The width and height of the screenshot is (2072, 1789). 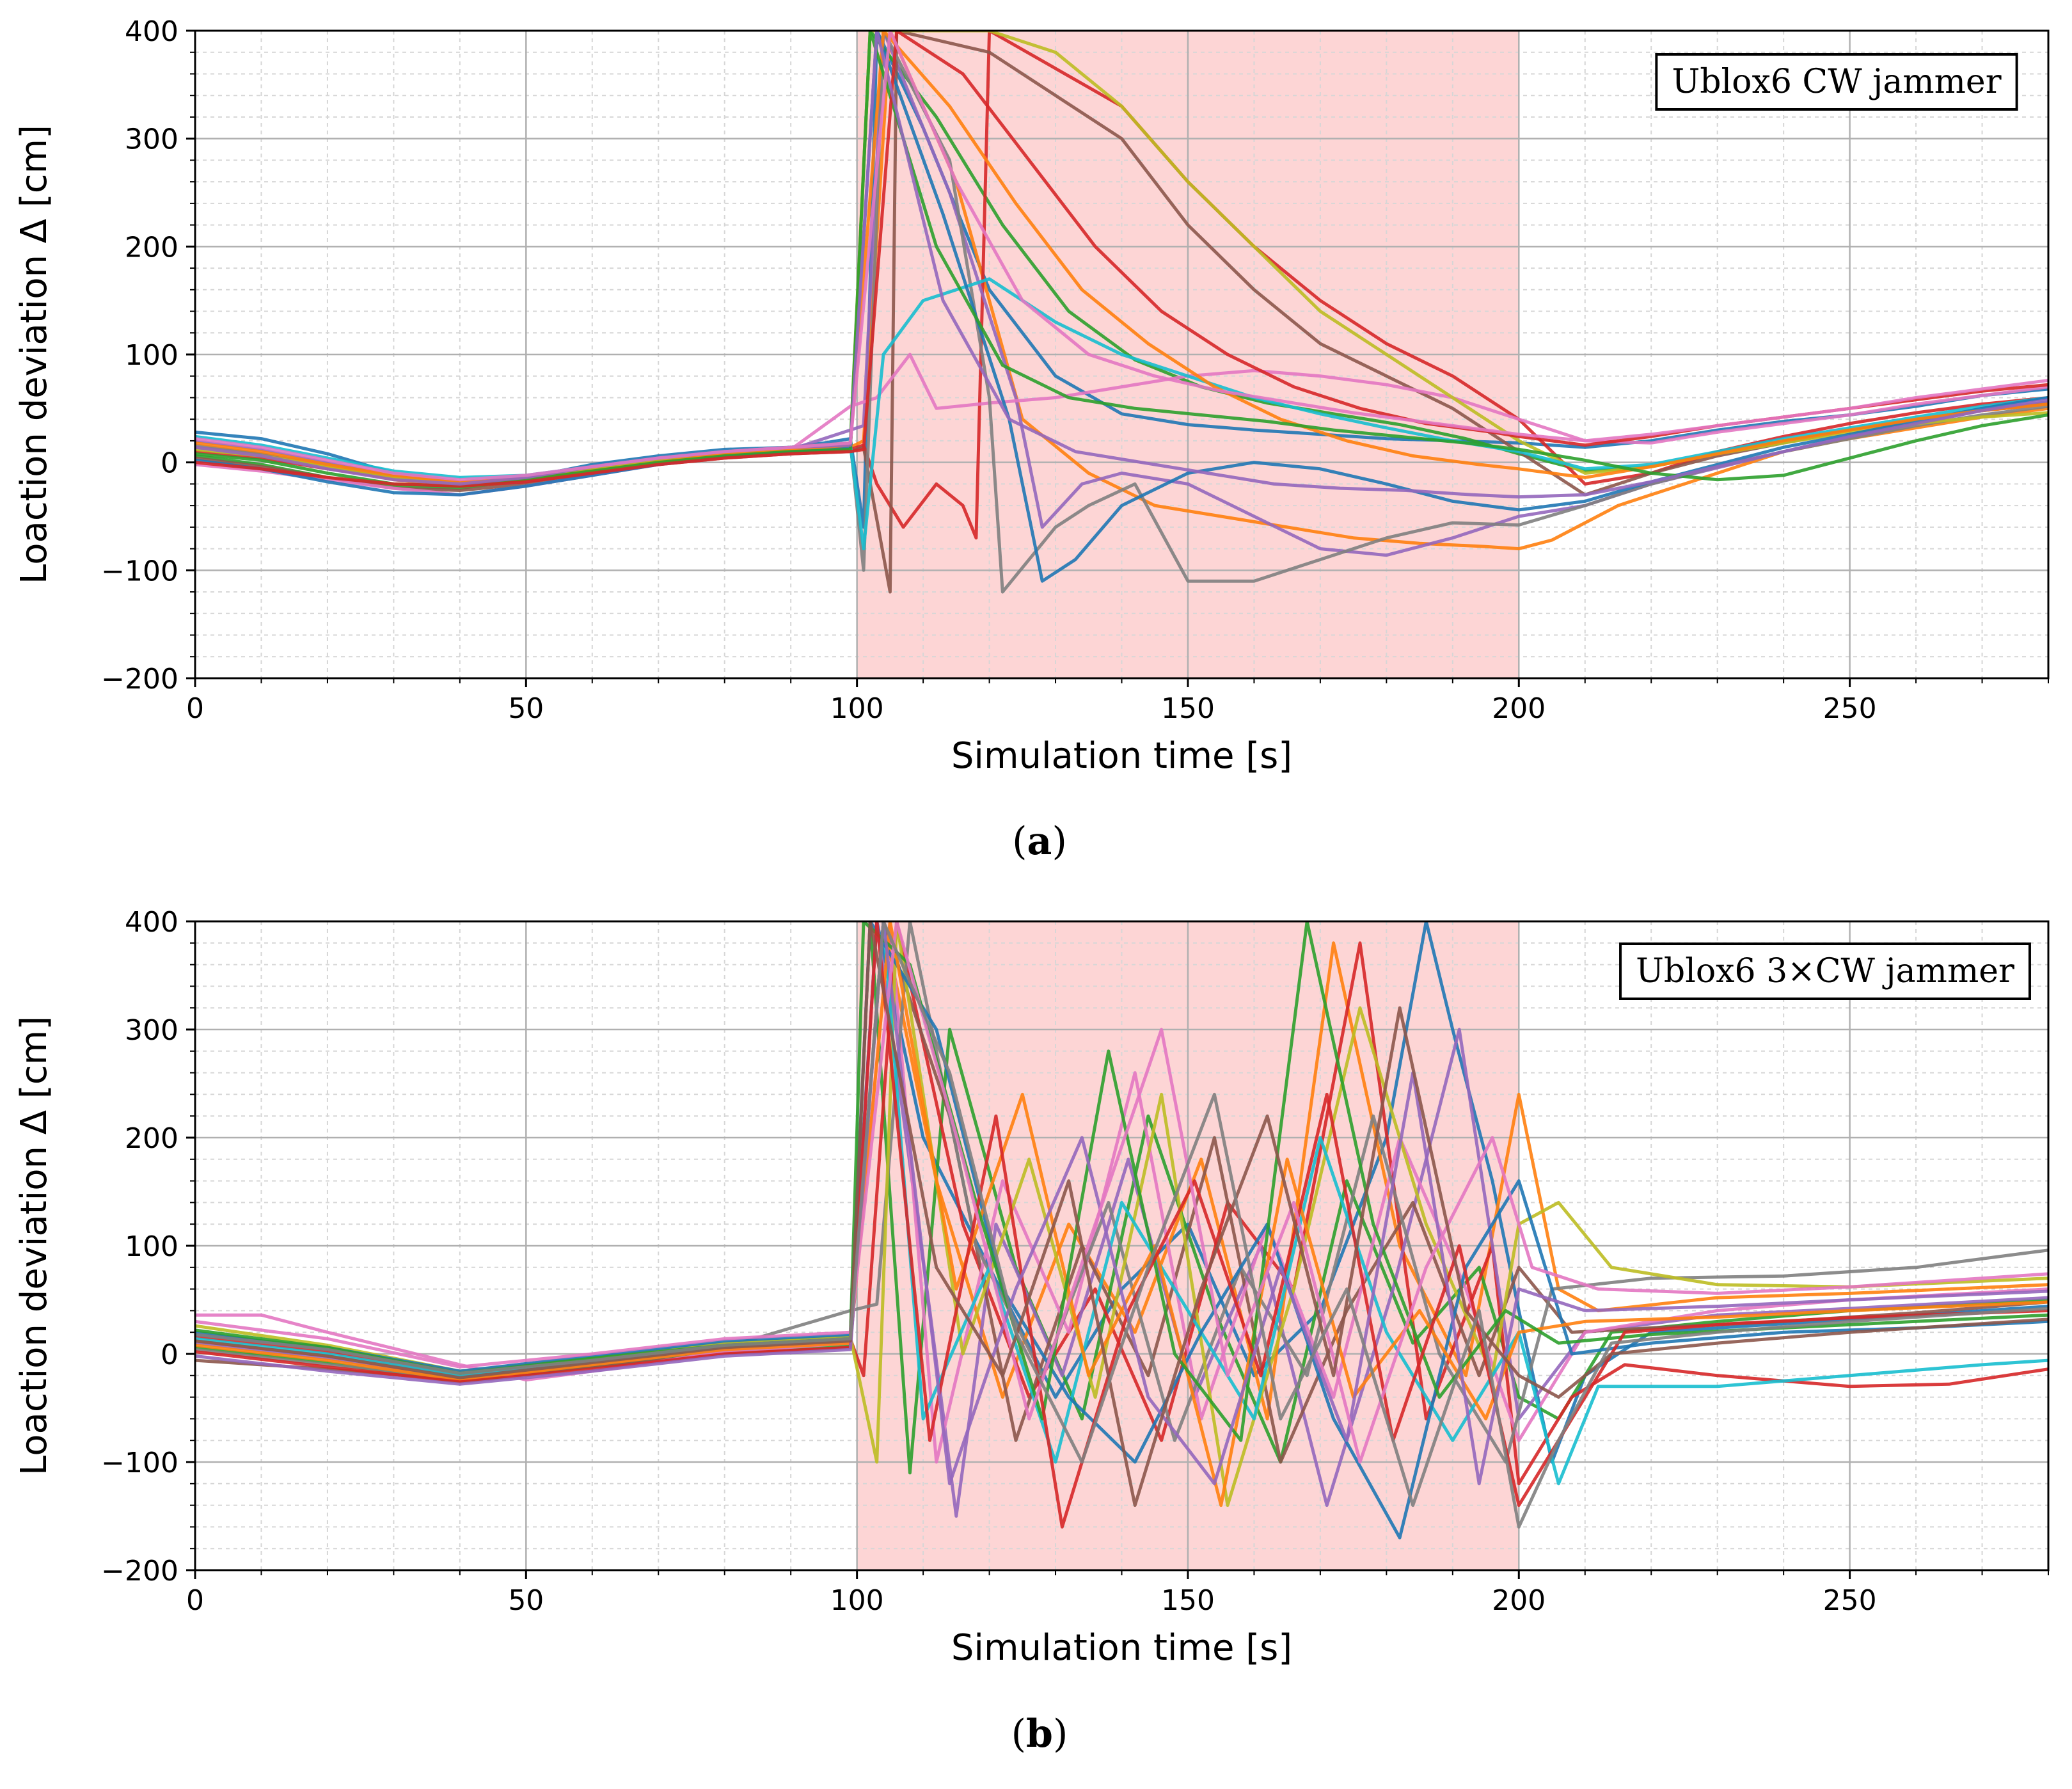 I want to click on caption-letter: b, so click(x=1039, y=1734).